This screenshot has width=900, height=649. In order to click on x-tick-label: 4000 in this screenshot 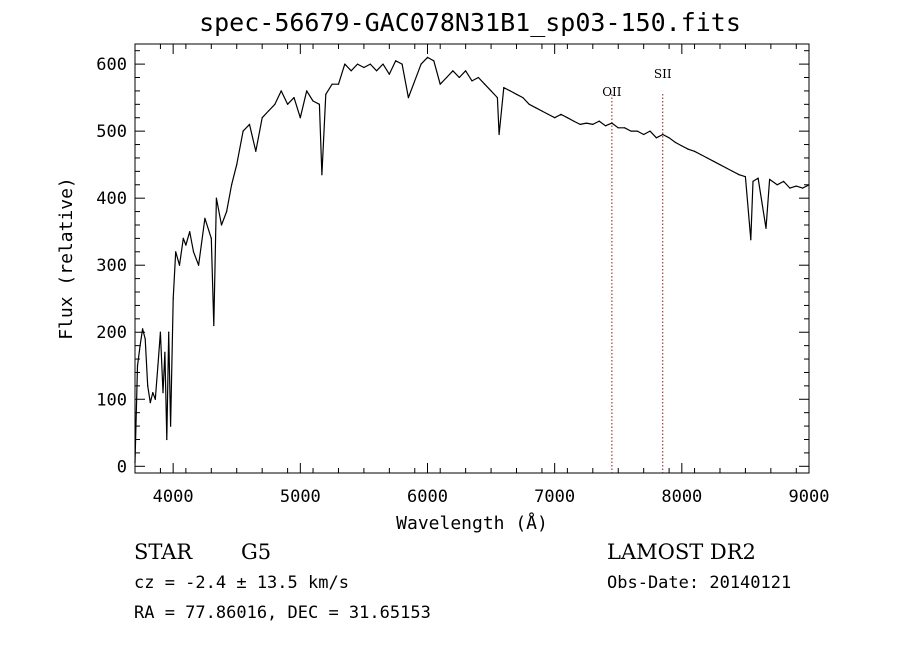, I will do `click(173, 497)`.